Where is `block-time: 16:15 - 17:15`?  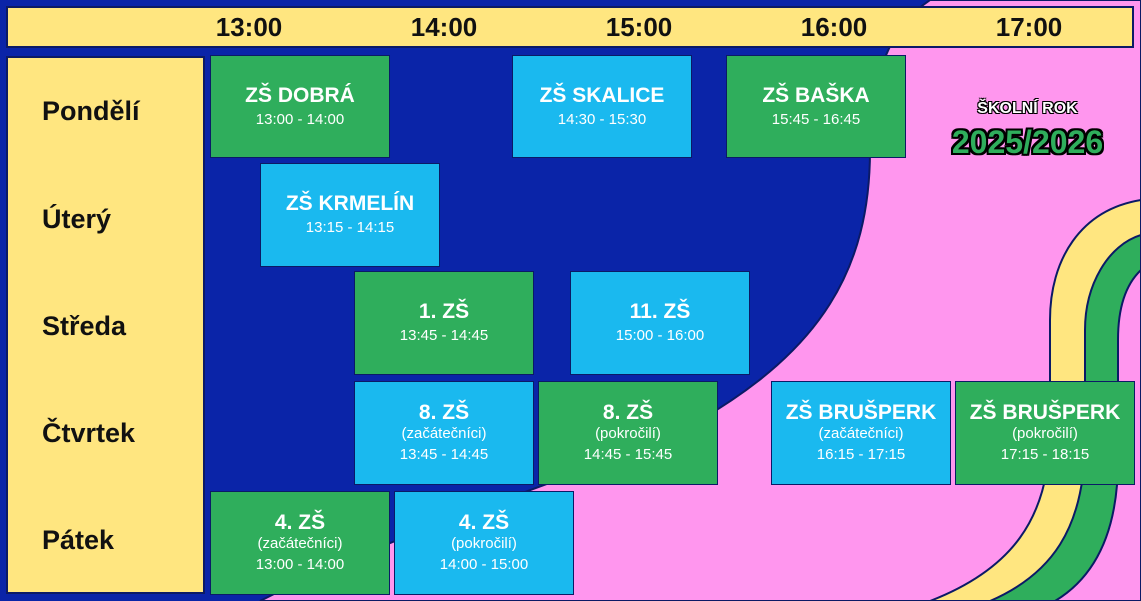
block-time: 16:15 - 17:15 is located at coordinates (861, 454).